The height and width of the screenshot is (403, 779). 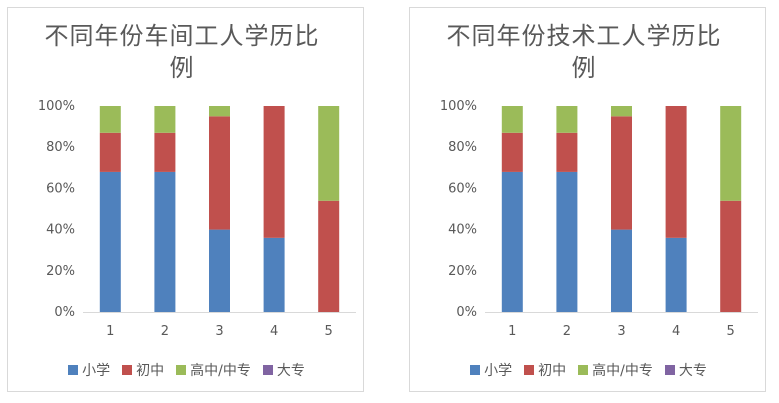 I want to click on chart-title: 不同年份车间工人学历比例, so click(x=182, y=52).